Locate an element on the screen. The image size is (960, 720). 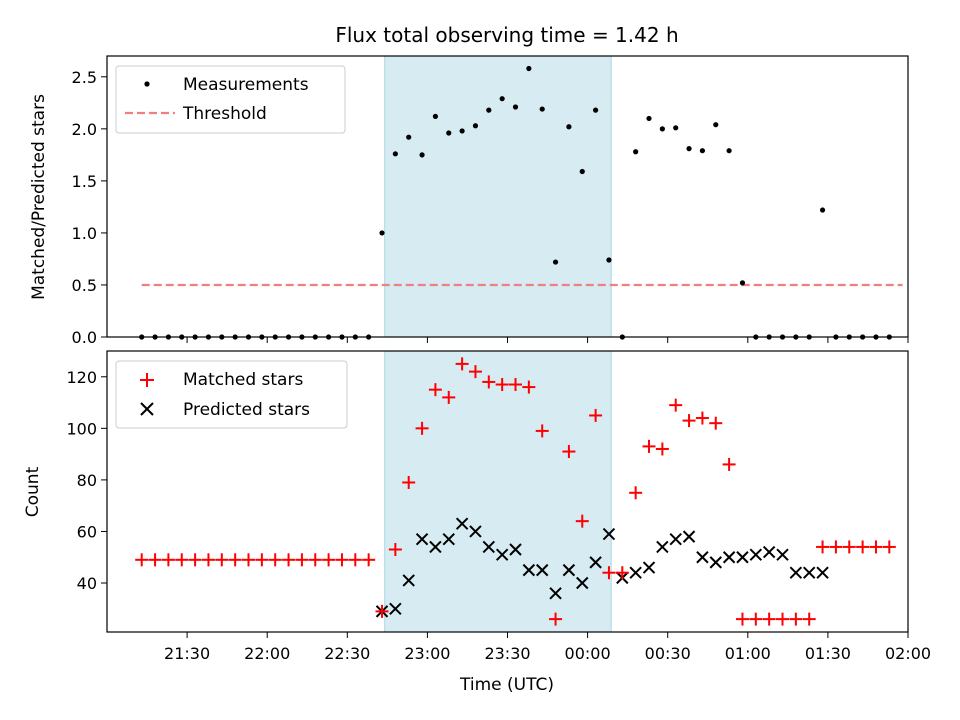
x-tick-label: 22:30 is located at coordinates (347, 653).